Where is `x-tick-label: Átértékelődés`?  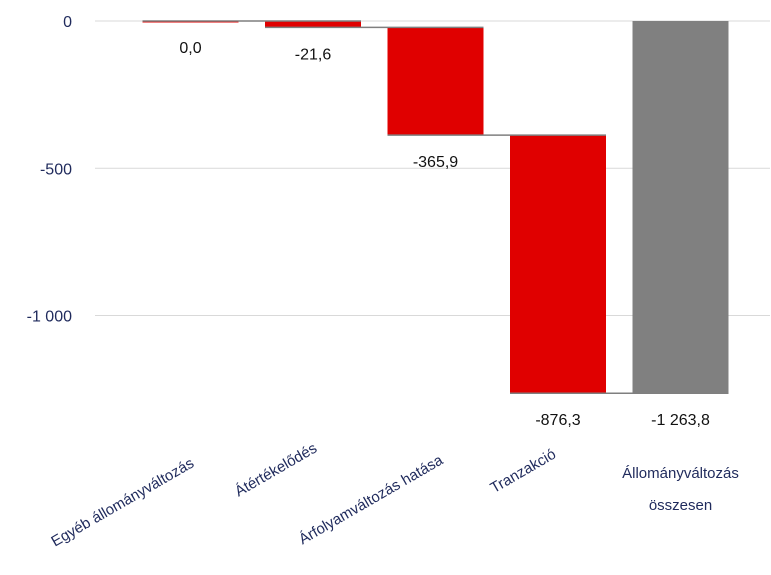
x-tick-label: Átértékelődés is located at coordinates (276, 470).